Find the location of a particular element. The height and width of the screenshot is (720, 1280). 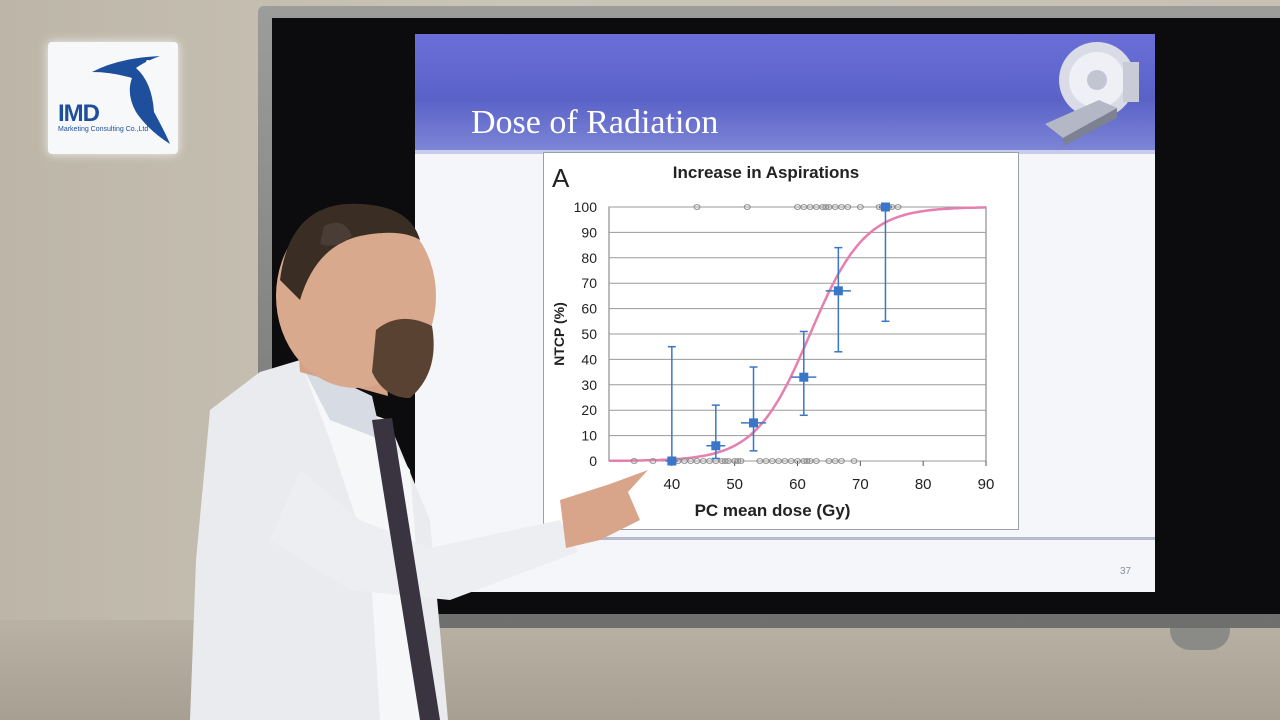

y-tick-label: 100 is located at coordinates (586, 207).